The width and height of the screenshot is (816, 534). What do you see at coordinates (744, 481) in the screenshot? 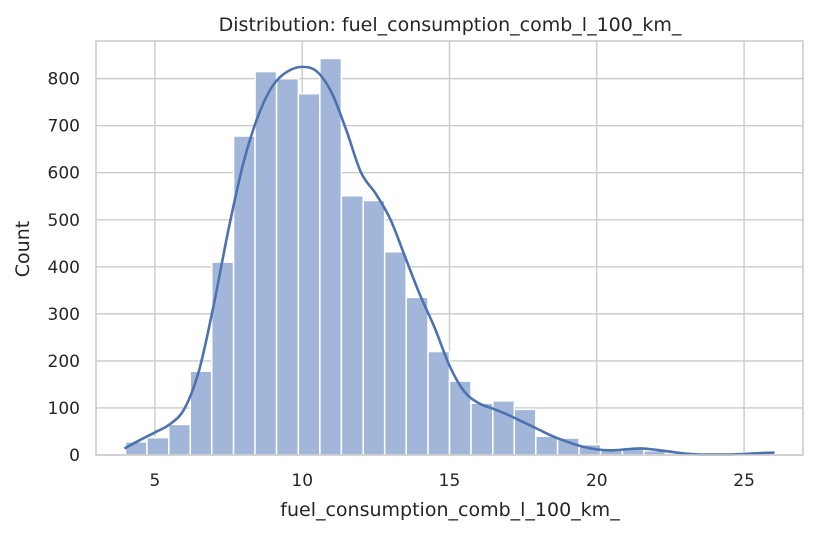
I see `x-tick-label: 25` at bounding box center [744, 481].